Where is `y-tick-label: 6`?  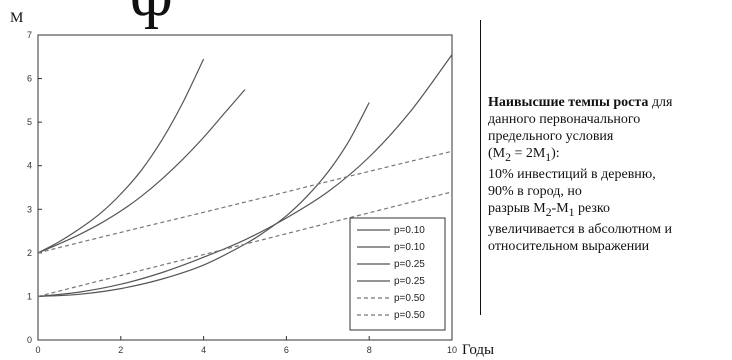
y-tick-label: 6 is located at coordinates (29, 79).